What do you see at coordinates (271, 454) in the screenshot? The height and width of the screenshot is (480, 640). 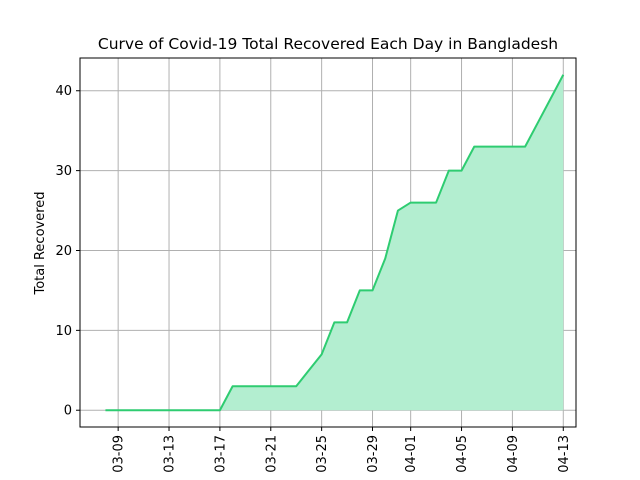 I see `x-tick-label: 03-21` at bounding box center [271, 454].